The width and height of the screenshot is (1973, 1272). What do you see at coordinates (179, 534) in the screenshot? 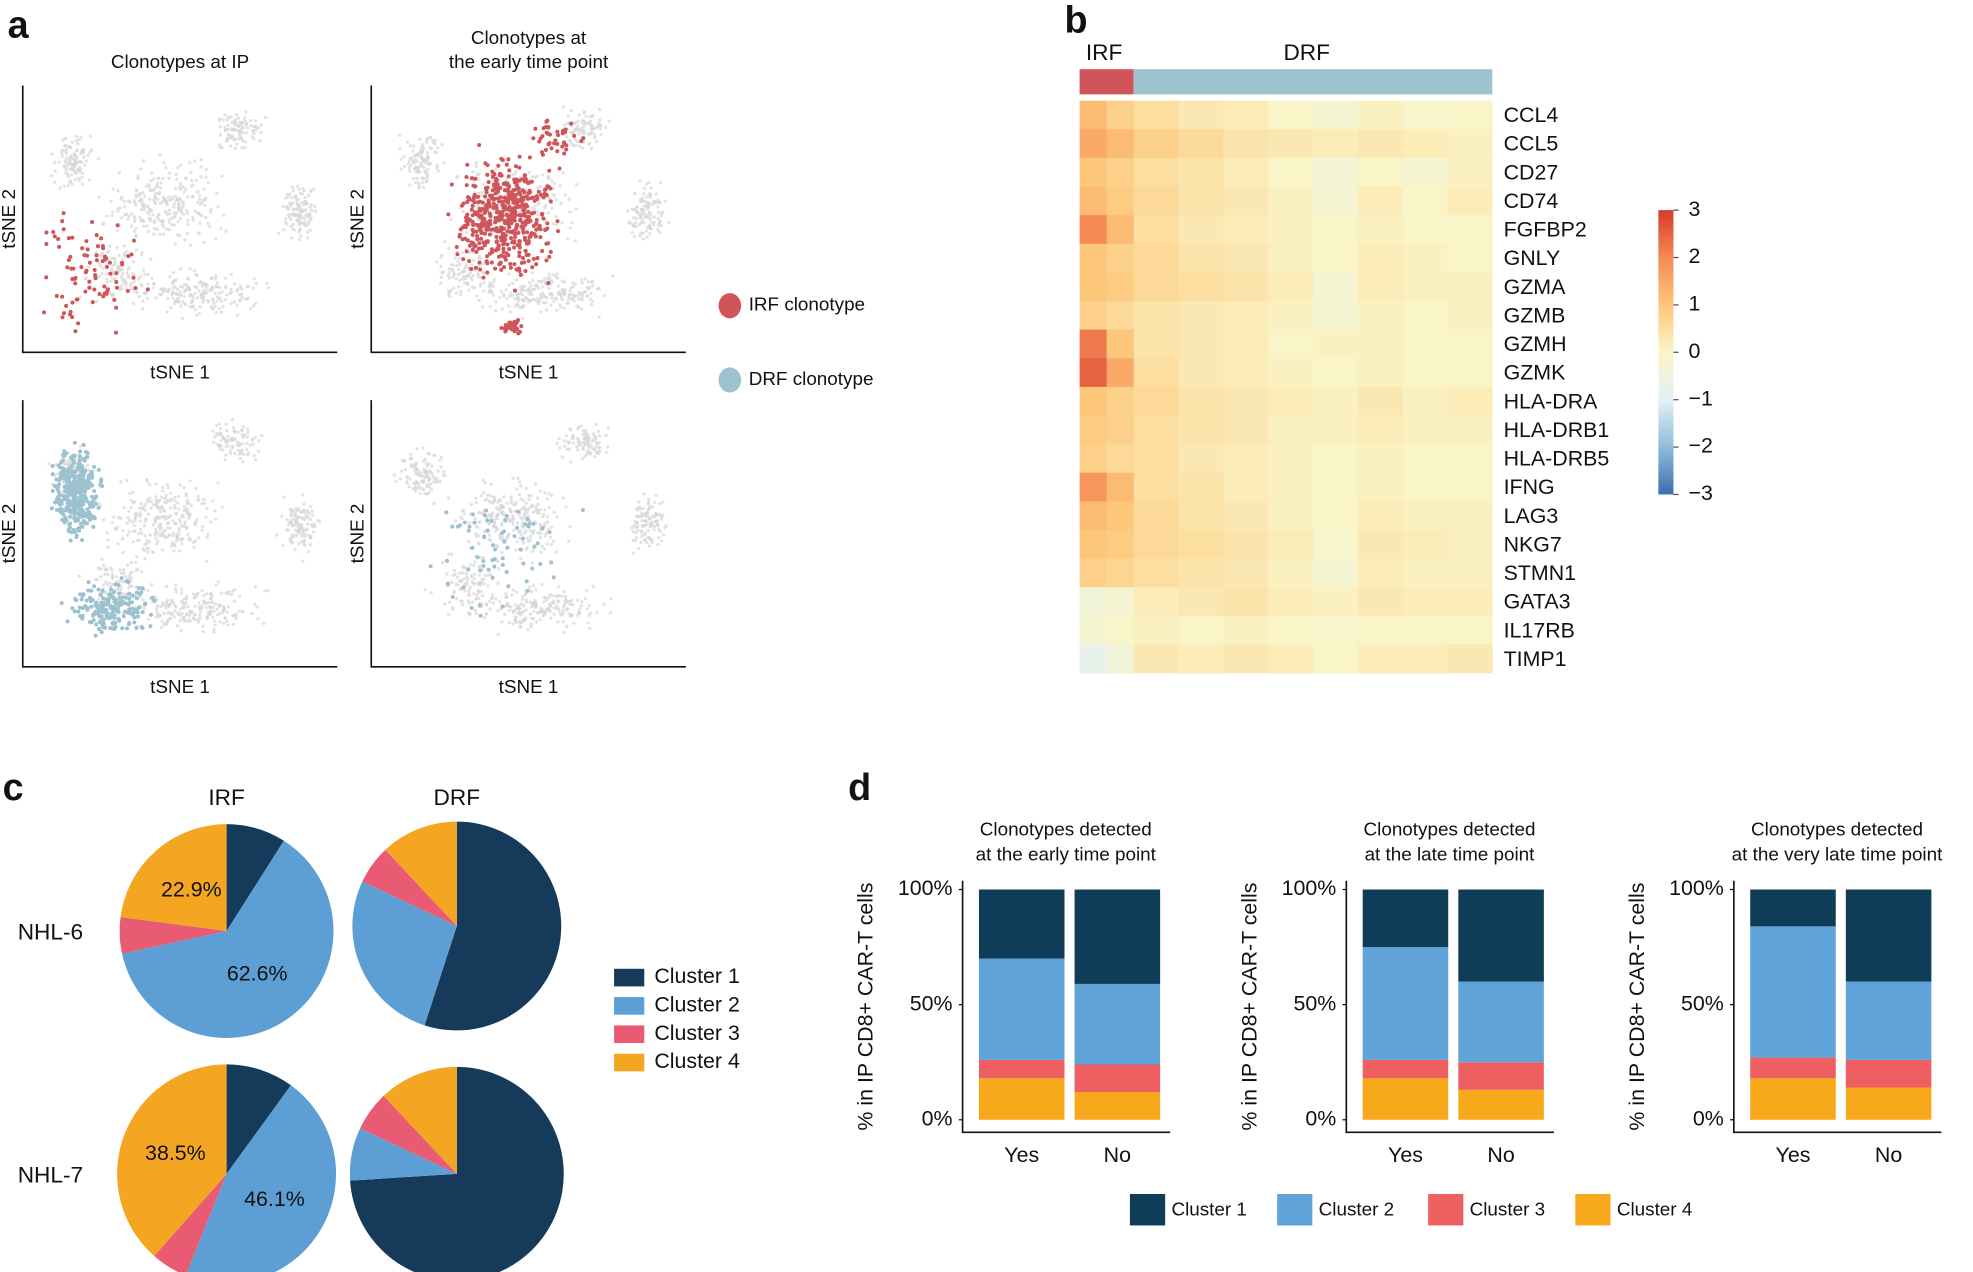
I see `axis-line` at bounding box center [179, 534].